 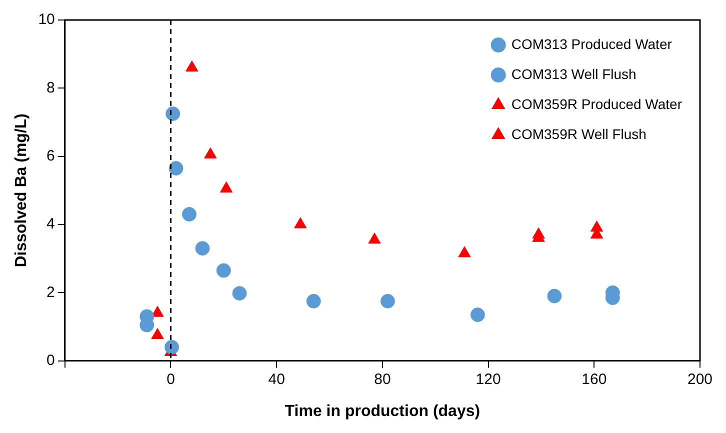 I want to click on x-tick-label: 200, so click(x=700, y=379).